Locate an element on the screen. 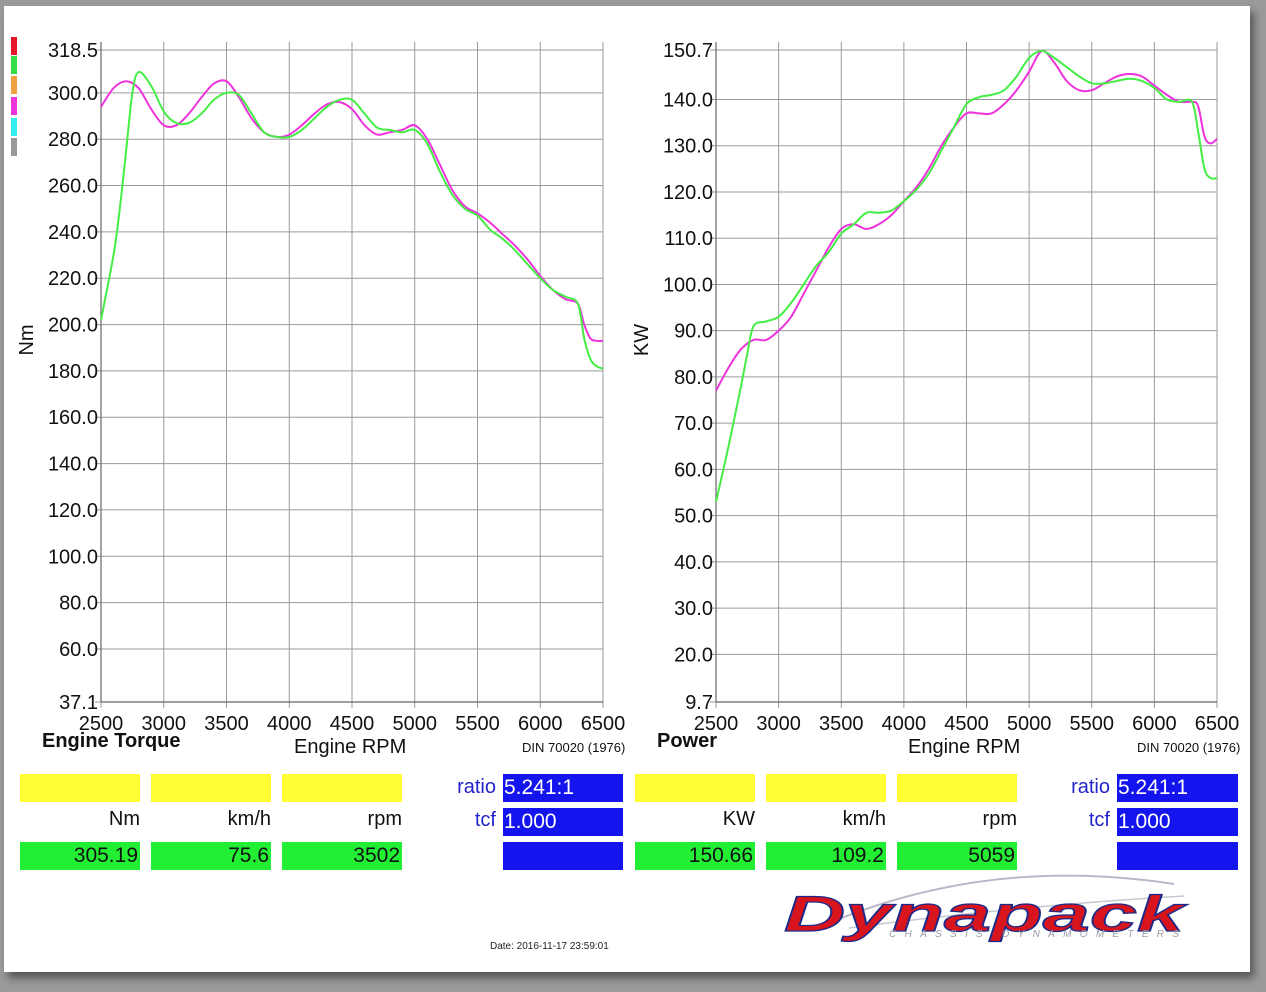  power-unit-kw: KW is located at coordinates (738, 819).